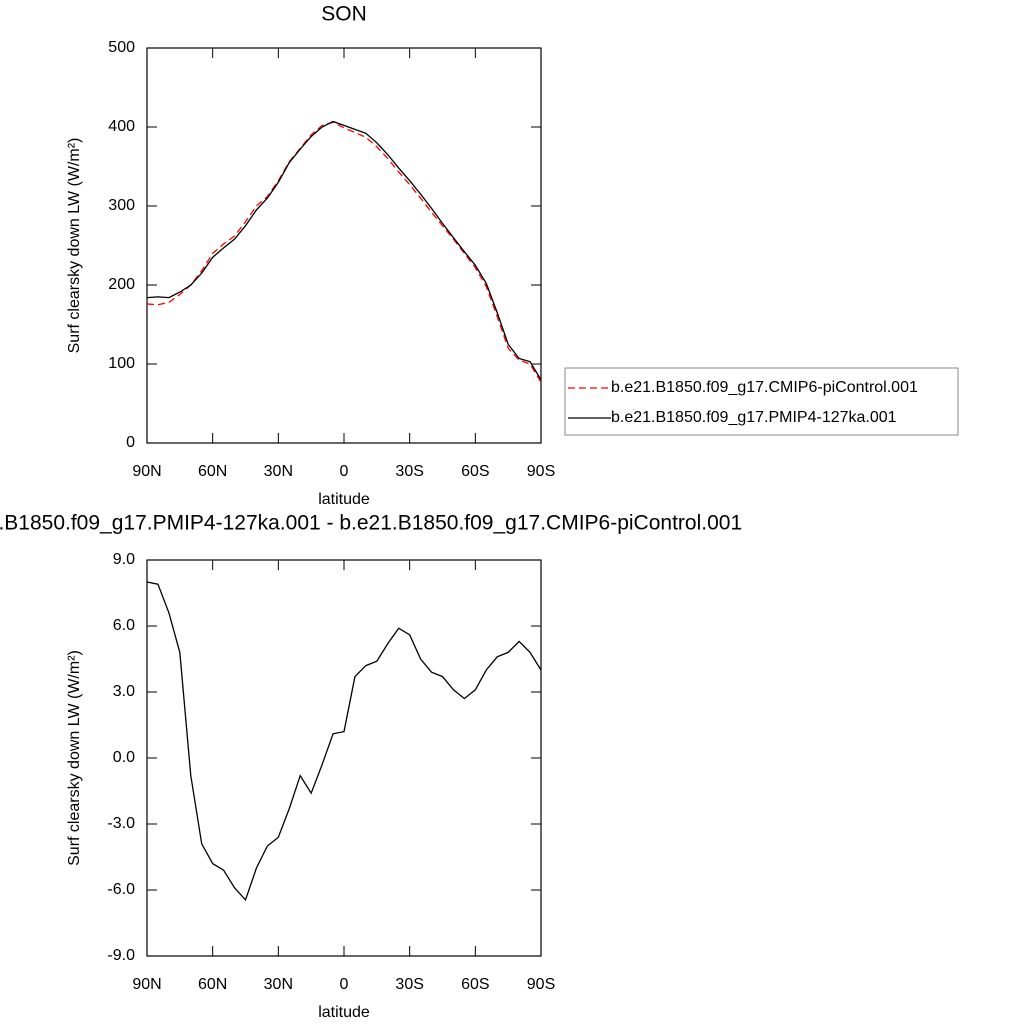  I want to click on y-tick-label: -9.0, so click(121, 955).